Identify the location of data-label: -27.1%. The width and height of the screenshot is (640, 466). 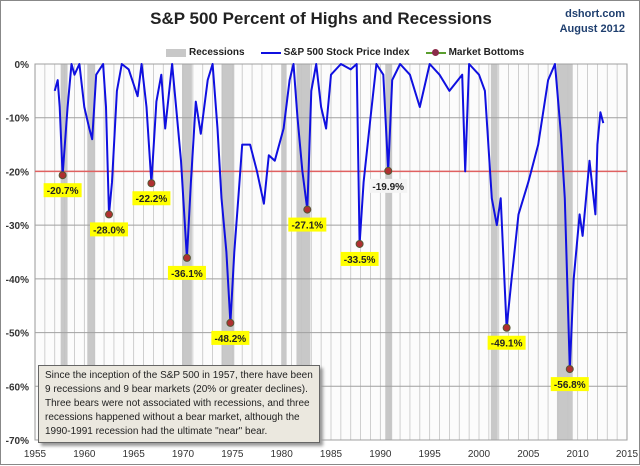
(307, 226).